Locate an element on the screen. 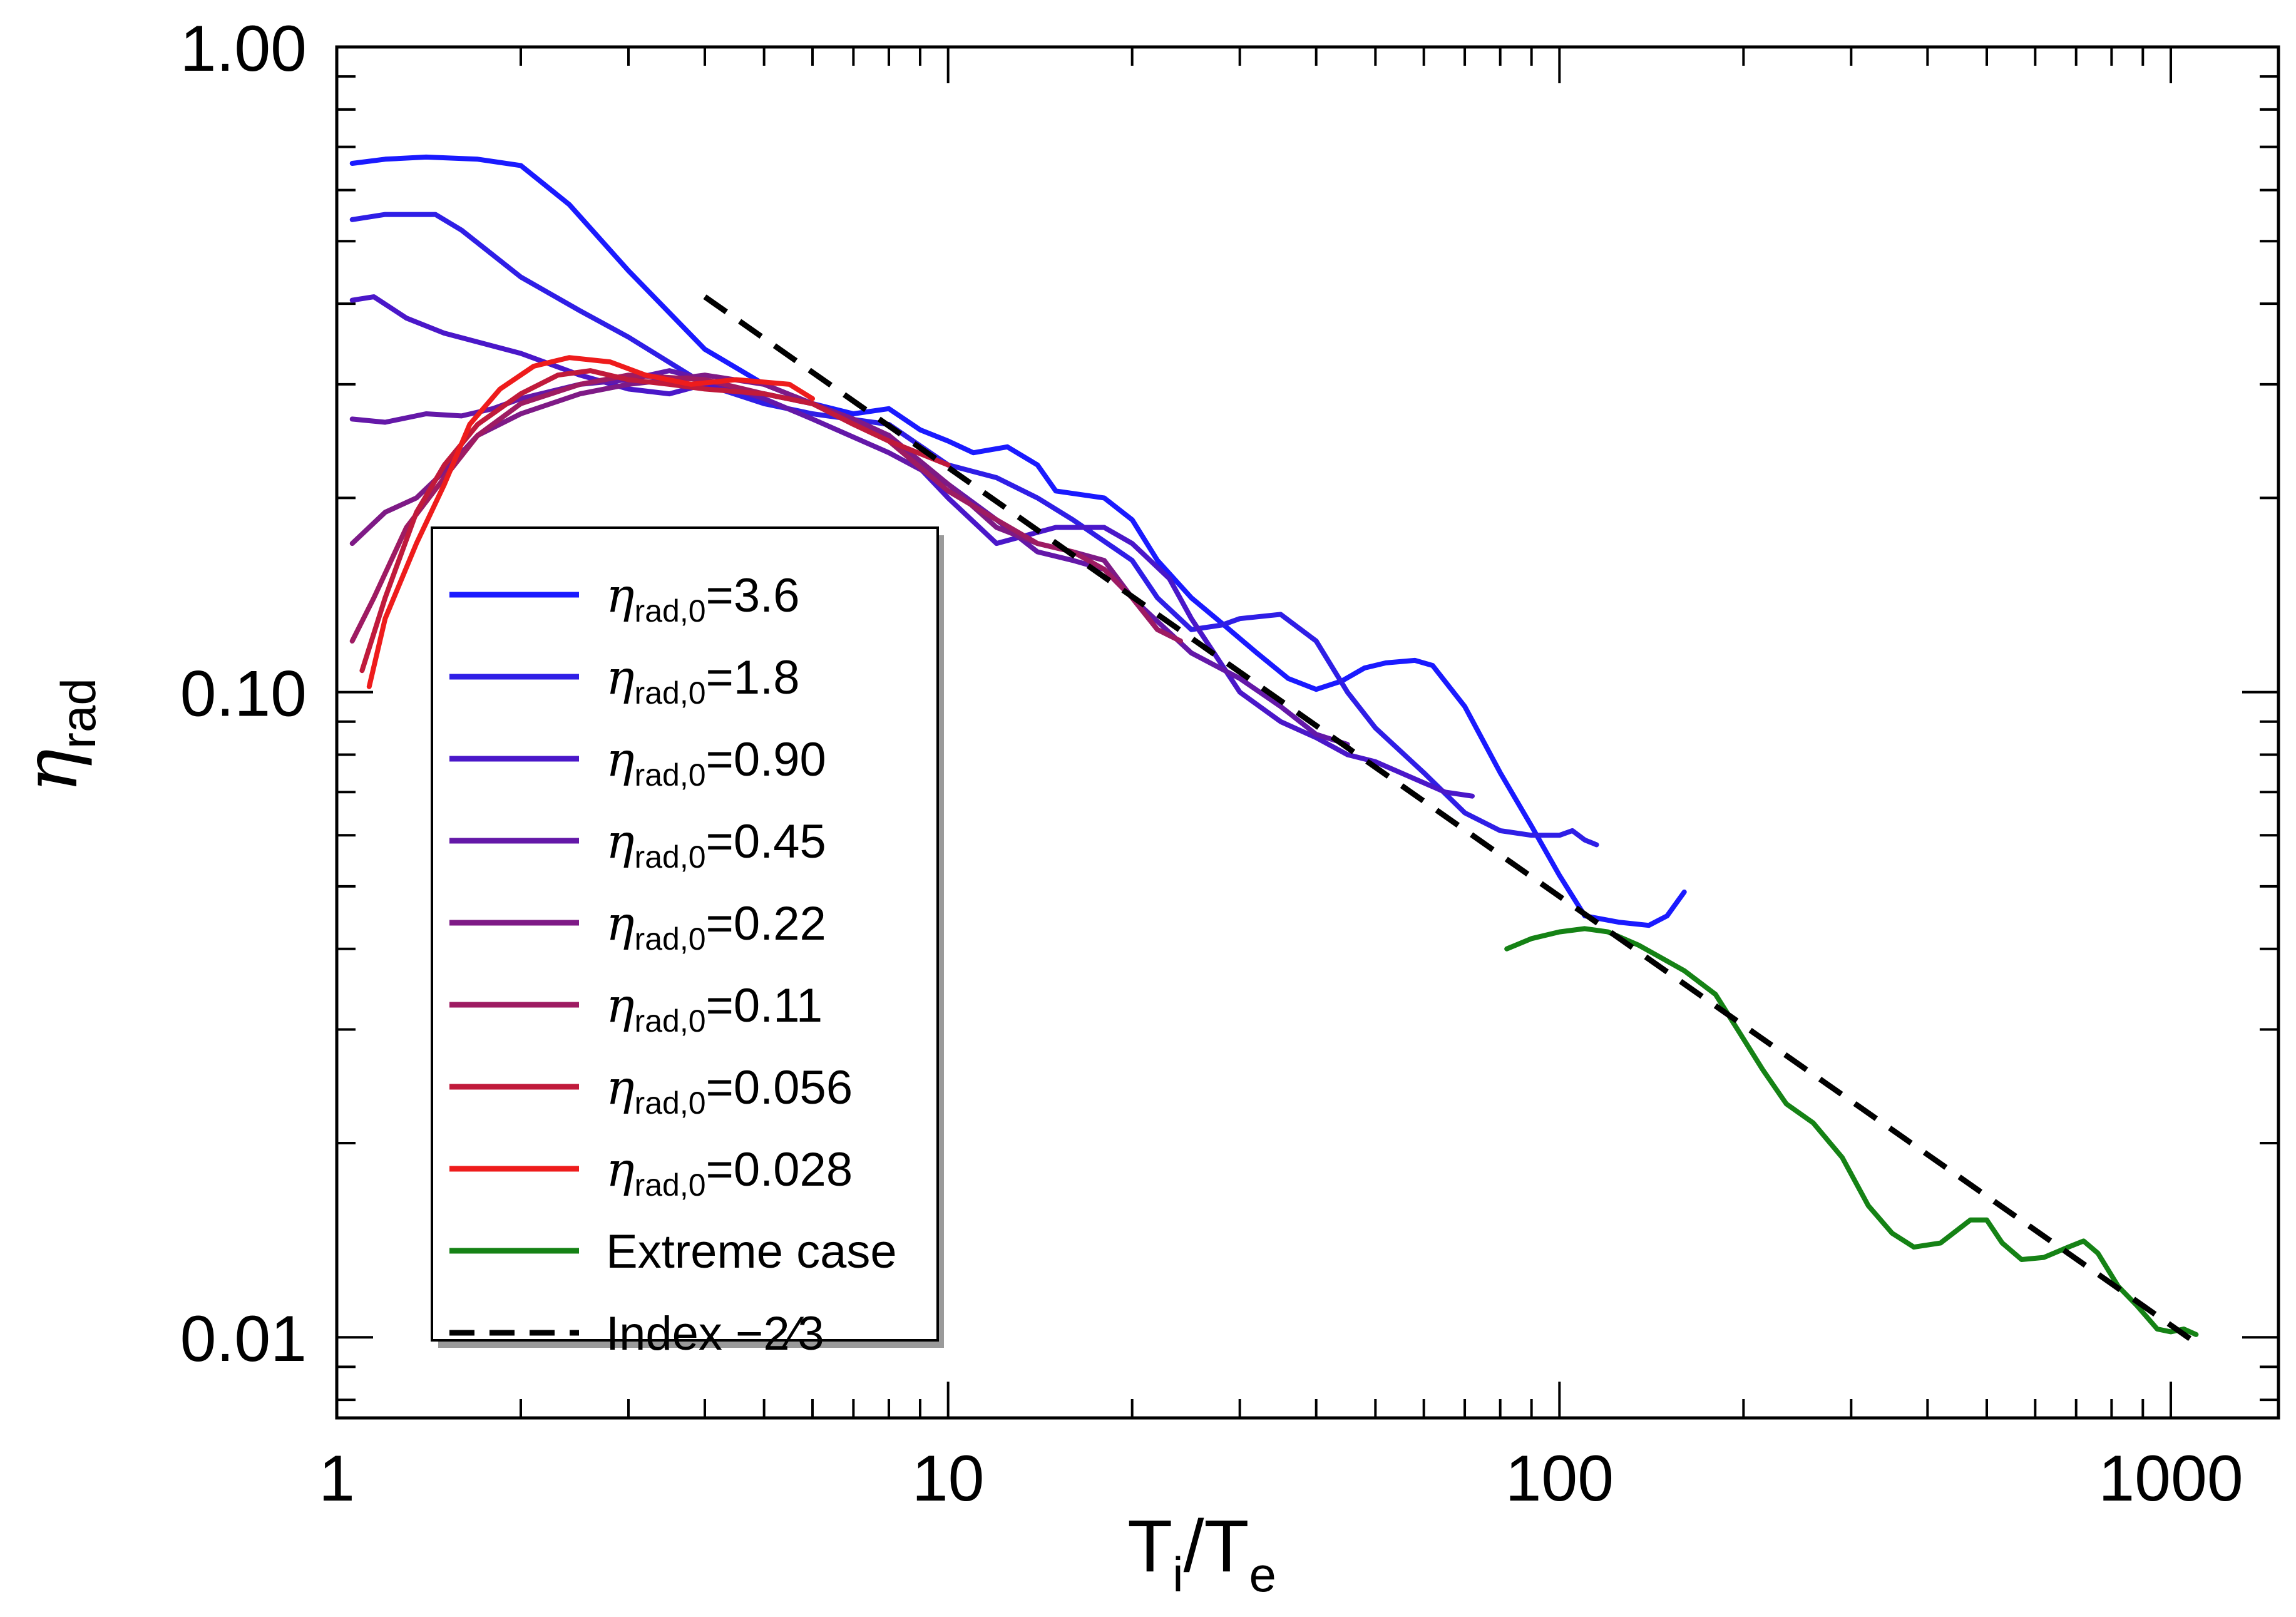  x-tick-label: 10 is located at coordinates (949, 1478).